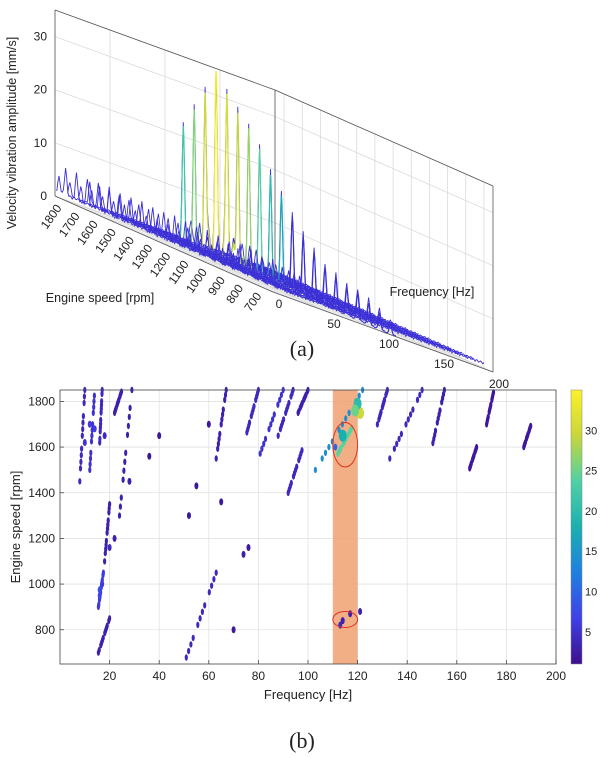 Image resolution: width=604 pixels, height=758 pixels. Describe the element at coordinates (252, 301) in the screenshot. I see `y-tick-label: 700` at that location.